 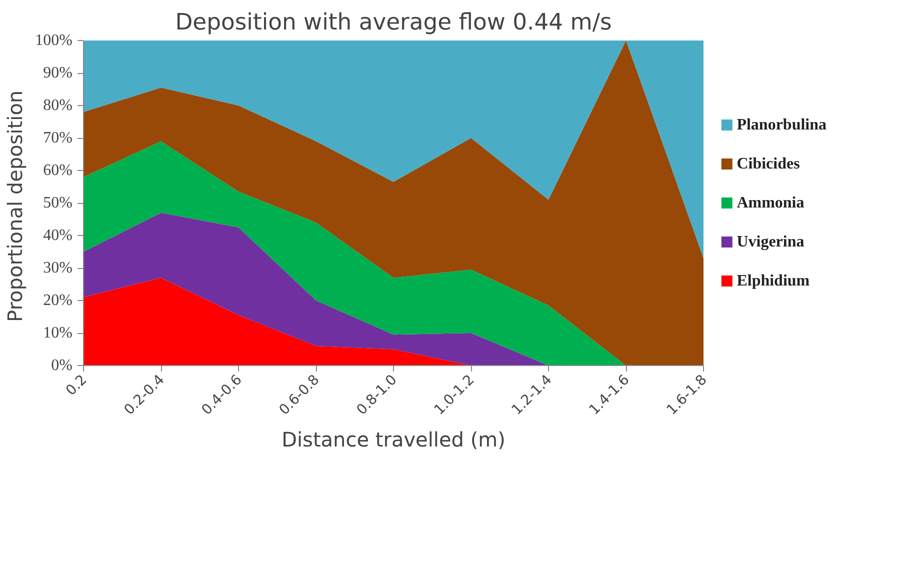 I want to click on chart-title: Deposition with average flow 0.44 m/s, so click(x=393, y=23).